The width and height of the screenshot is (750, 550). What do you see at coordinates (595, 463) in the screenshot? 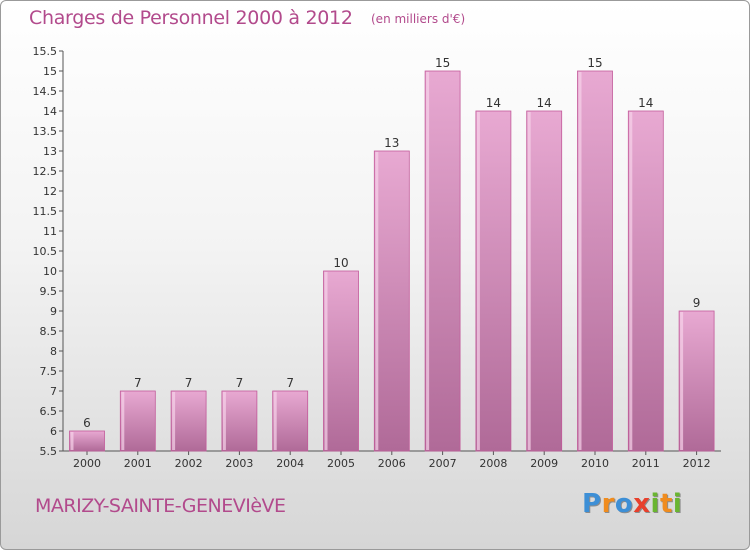
I see `x-tick-label: 2010` at bounding box center [595, 463].